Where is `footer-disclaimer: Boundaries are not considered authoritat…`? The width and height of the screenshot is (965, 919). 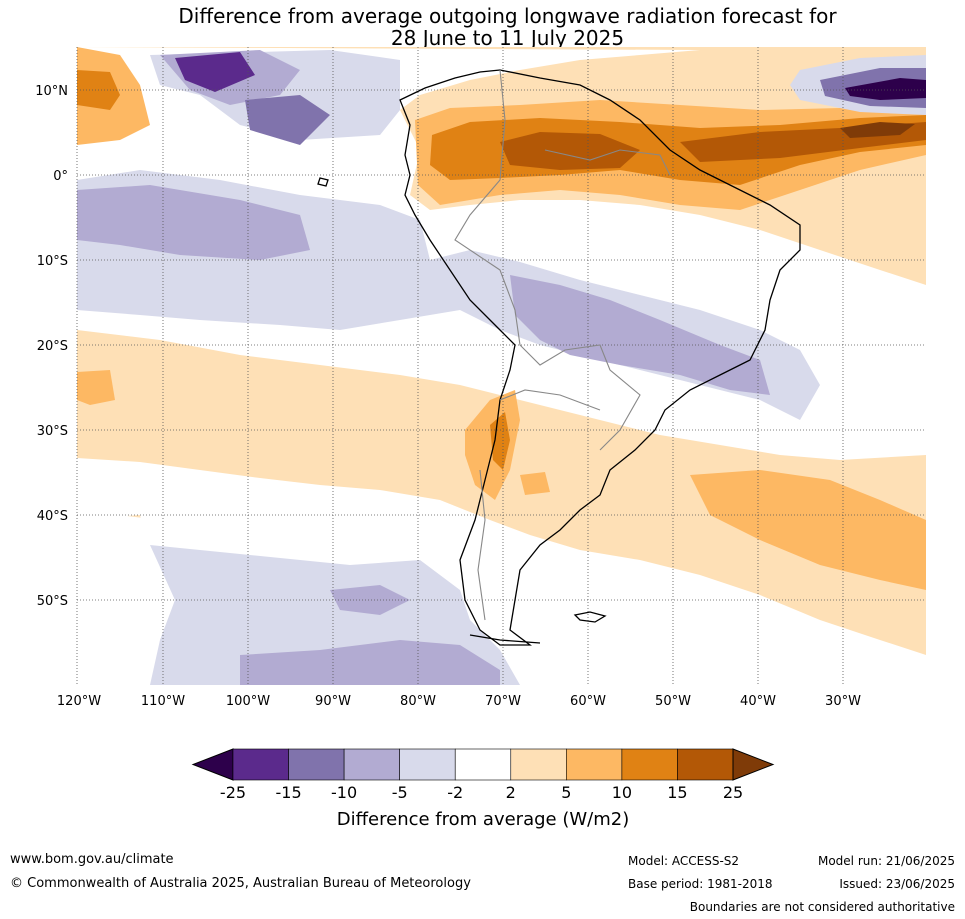
footer-disclaimer: Boundaries are not considered authoritat… is located at coordinates (822, 907).